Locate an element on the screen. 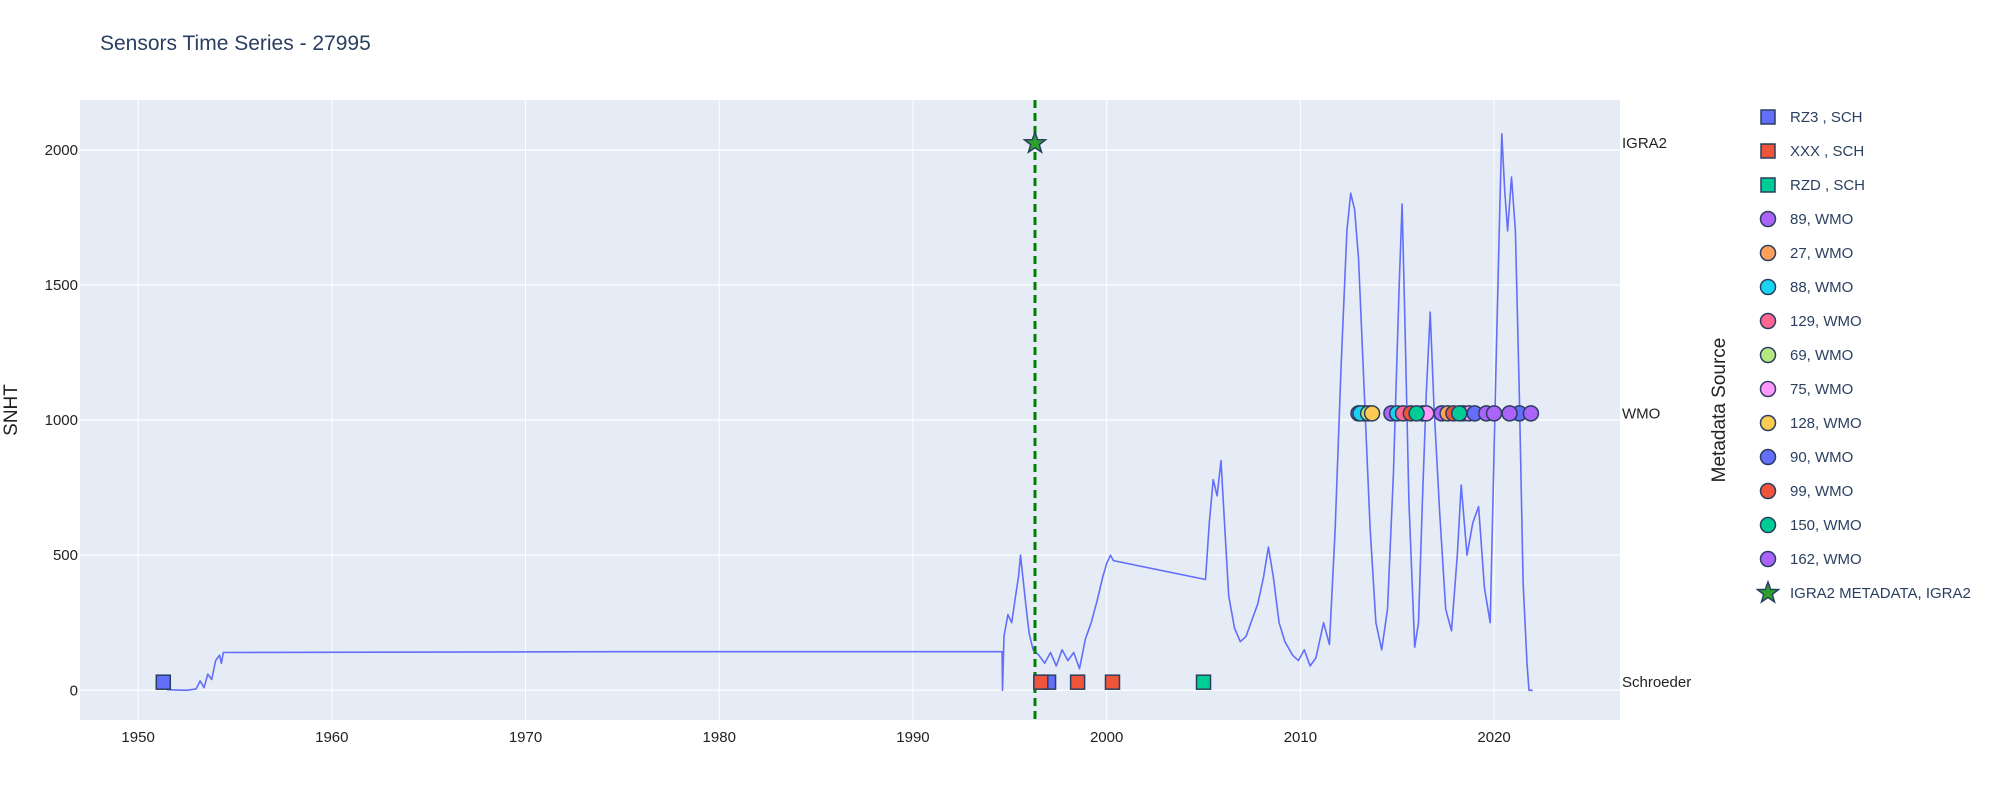 The width and height of the screenshot is (2000, 800). legend-label: 89, WMO is located at coordinates (1821, 219).